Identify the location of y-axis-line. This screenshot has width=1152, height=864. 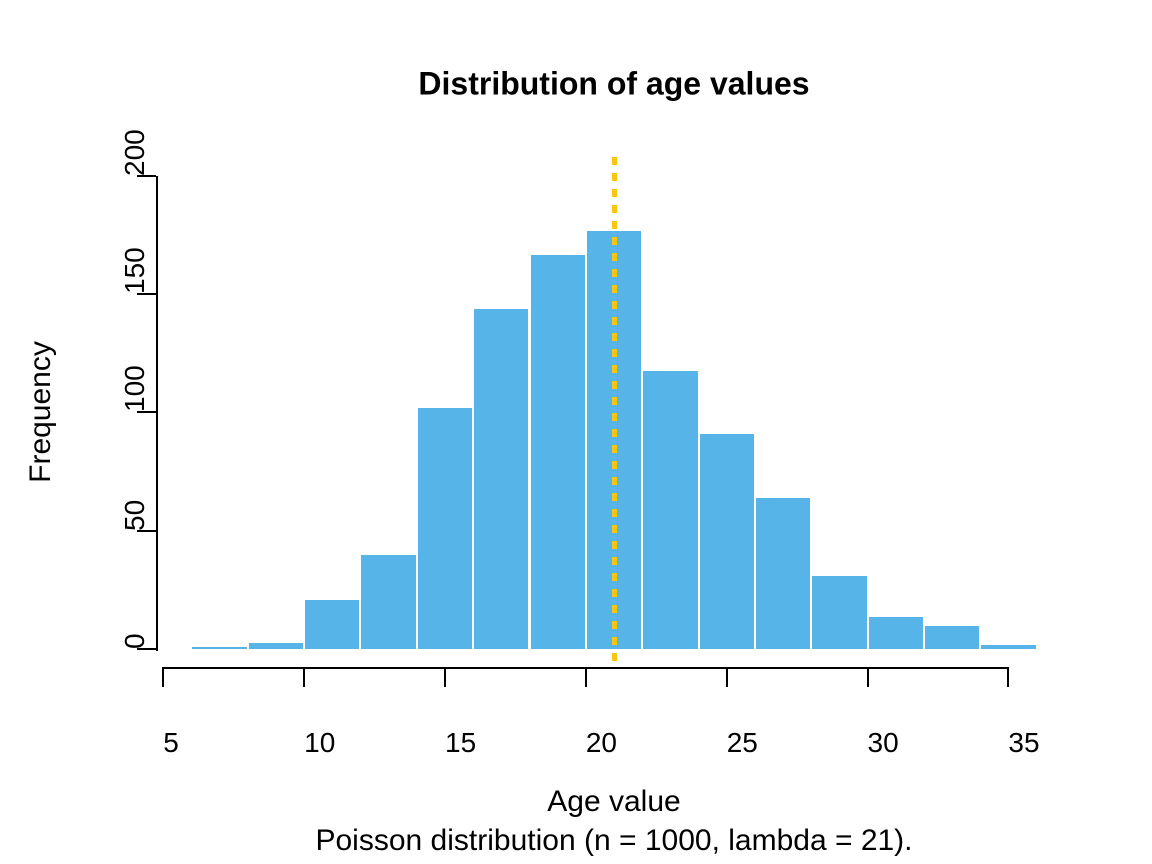
(156, 413).